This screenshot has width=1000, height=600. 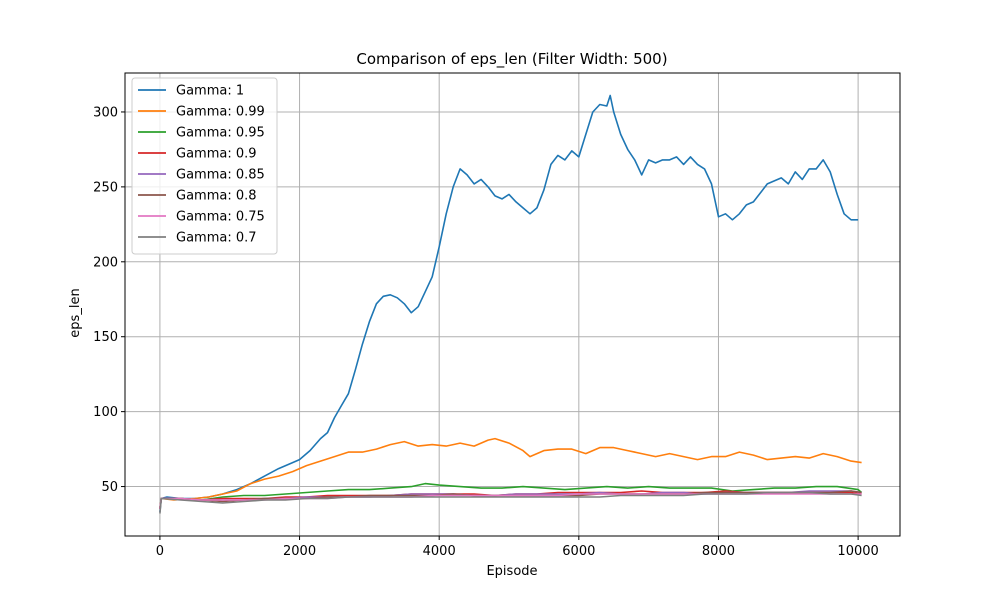 What do you see at coordinates (105, 112) in the screenshot?
I see `y-tick-label: 300` at bounding box center [105, 112].